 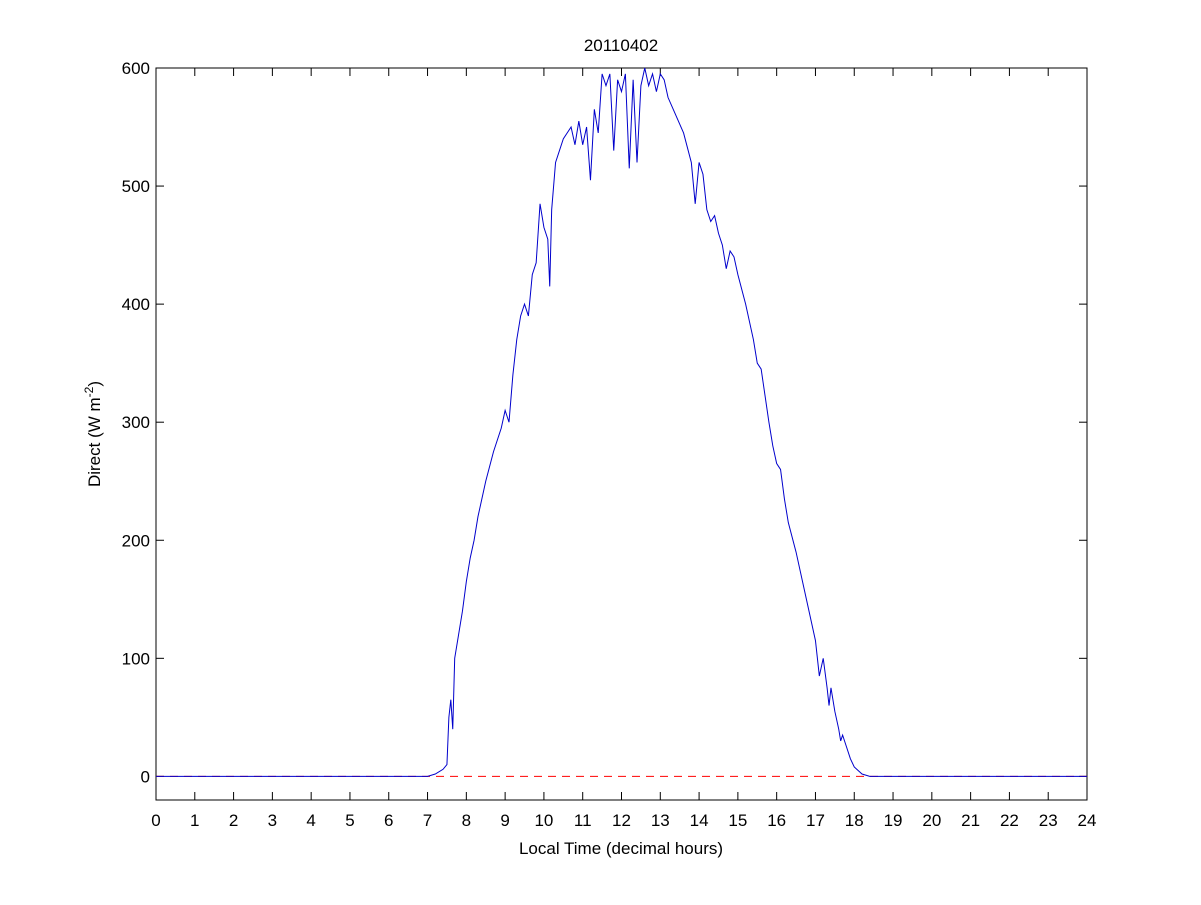 What do you see at coordinates (136, 304) in the screenshot?
I see `y-tick-label: 400` at bounding box center [136, 304].